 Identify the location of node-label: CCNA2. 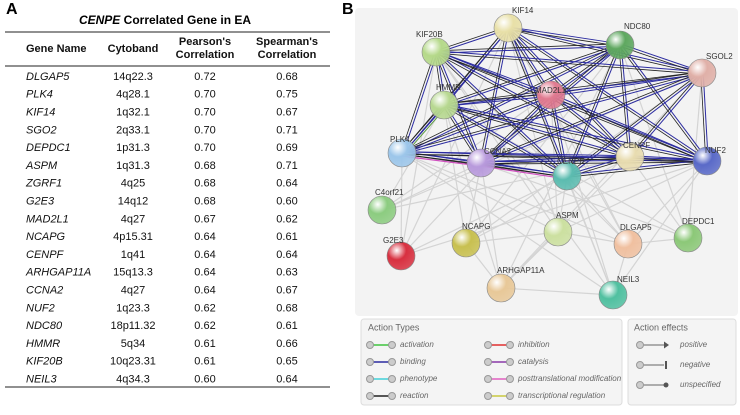
(498, 151).